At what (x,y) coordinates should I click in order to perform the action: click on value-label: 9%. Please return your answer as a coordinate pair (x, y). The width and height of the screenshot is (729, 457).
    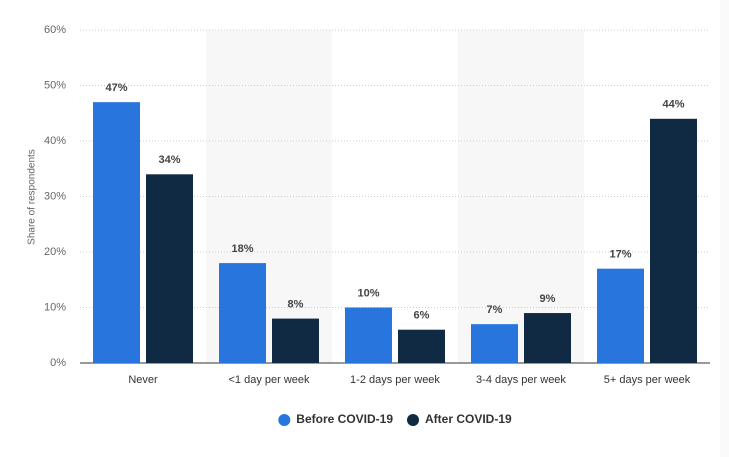
    Looking at the image, I should click on (548, 299).